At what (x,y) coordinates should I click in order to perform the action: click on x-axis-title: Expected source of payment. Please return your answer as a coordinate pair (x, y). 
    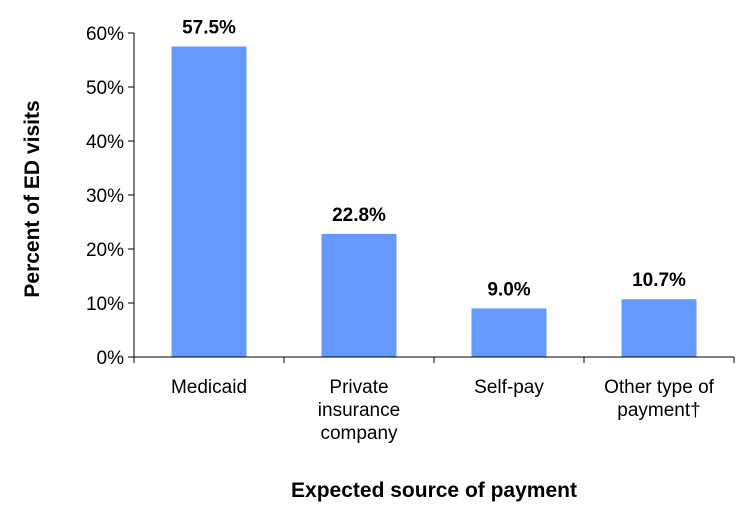
    Looking at the image, I should click on (434, 490).